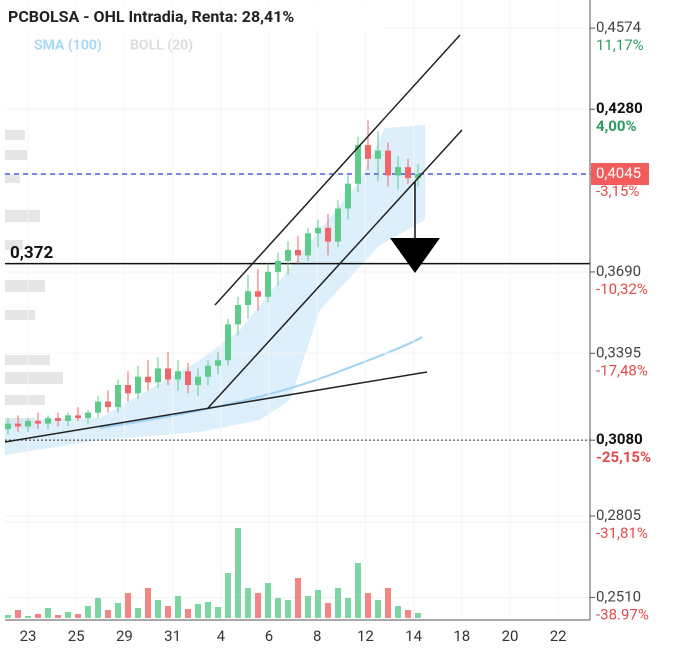 The image size is (683, 659). Describe the element at coordinates (172, 636) in the screenshot. I see `x-tick-label: 31` at that location.